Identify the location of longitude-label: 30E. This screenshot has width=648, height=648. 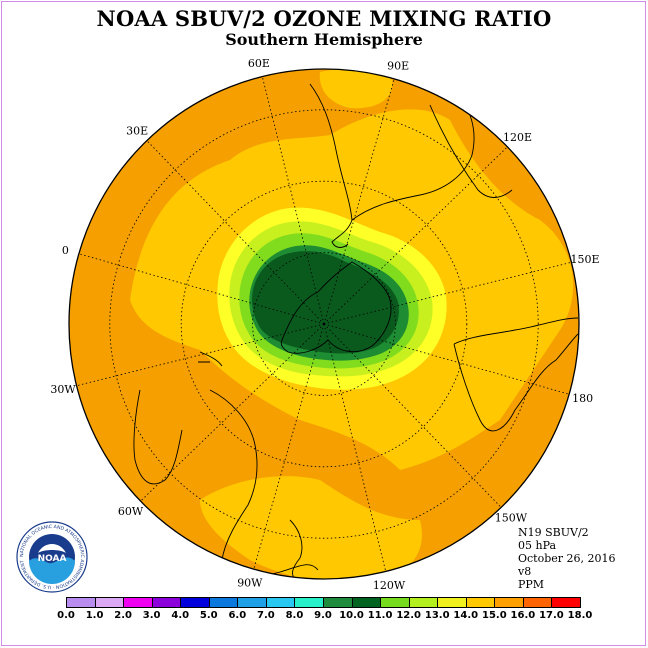
(137, 130).